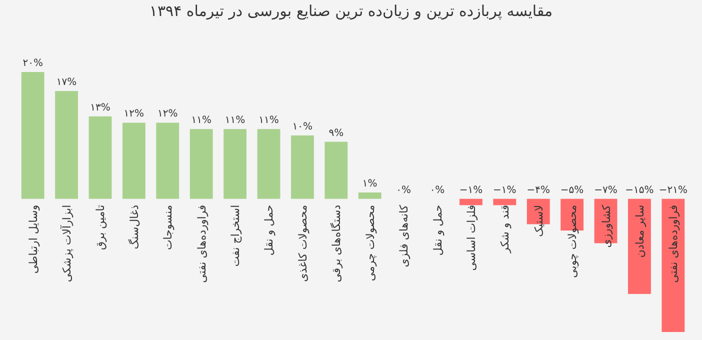  What do you see at coordinates (572, 190) in the screenshot?
I see `data-label: −۵%` at bounding box center [572, 190].